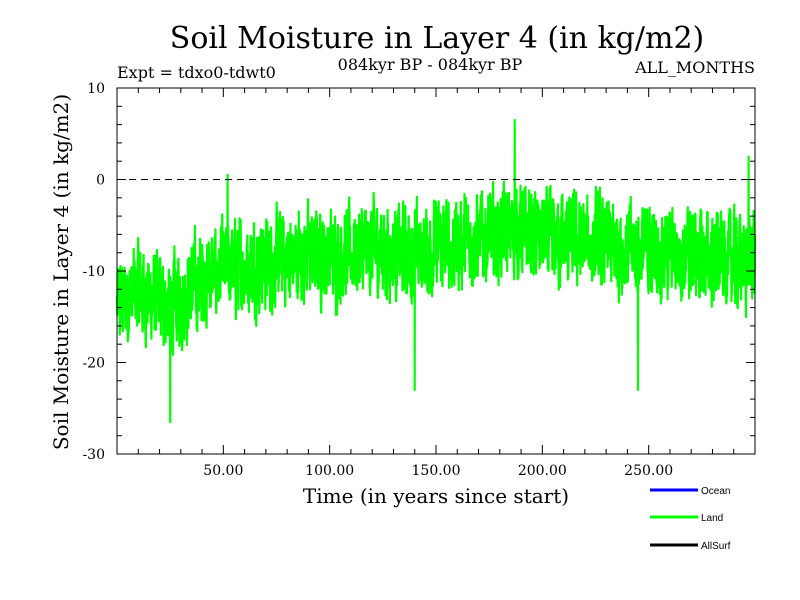 The width and height of the screenshot is (800, 600). Describe the element at coordinates (96, 89) in the screenshot. I see `y-tick-label: 10` at that location.